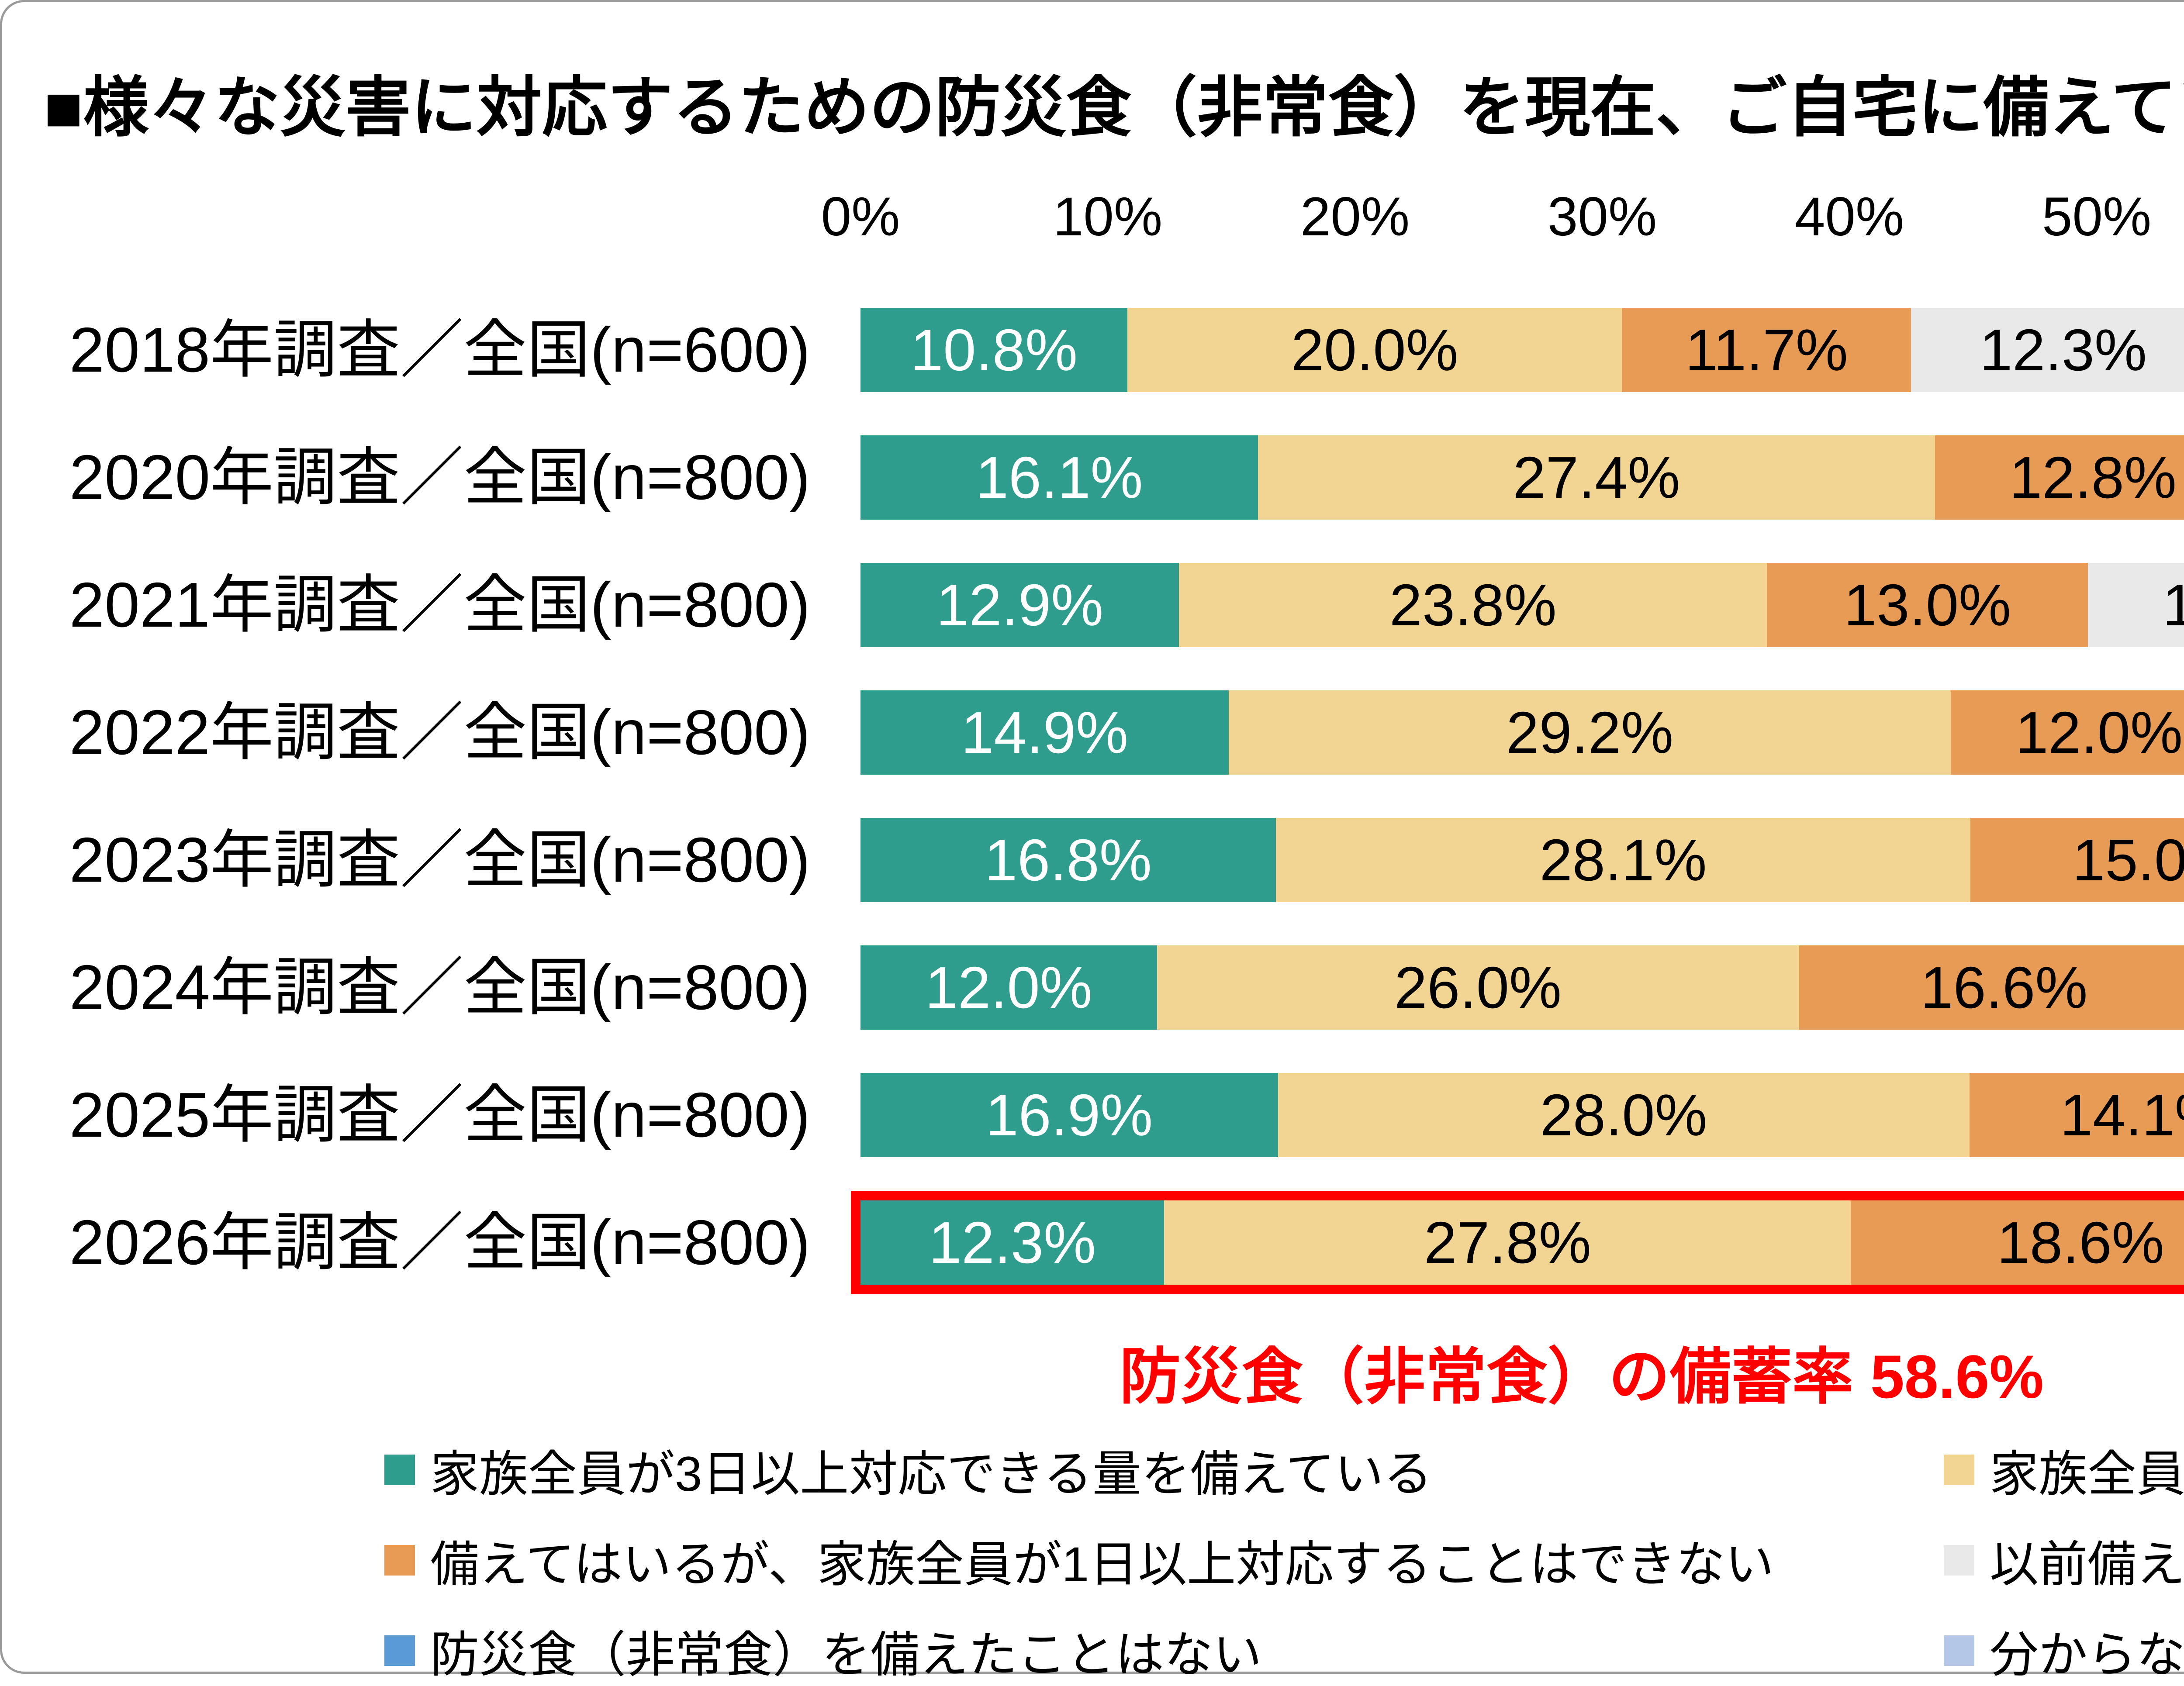  I want to click on bar-segment: 28.0%, so click(1624, 1115).